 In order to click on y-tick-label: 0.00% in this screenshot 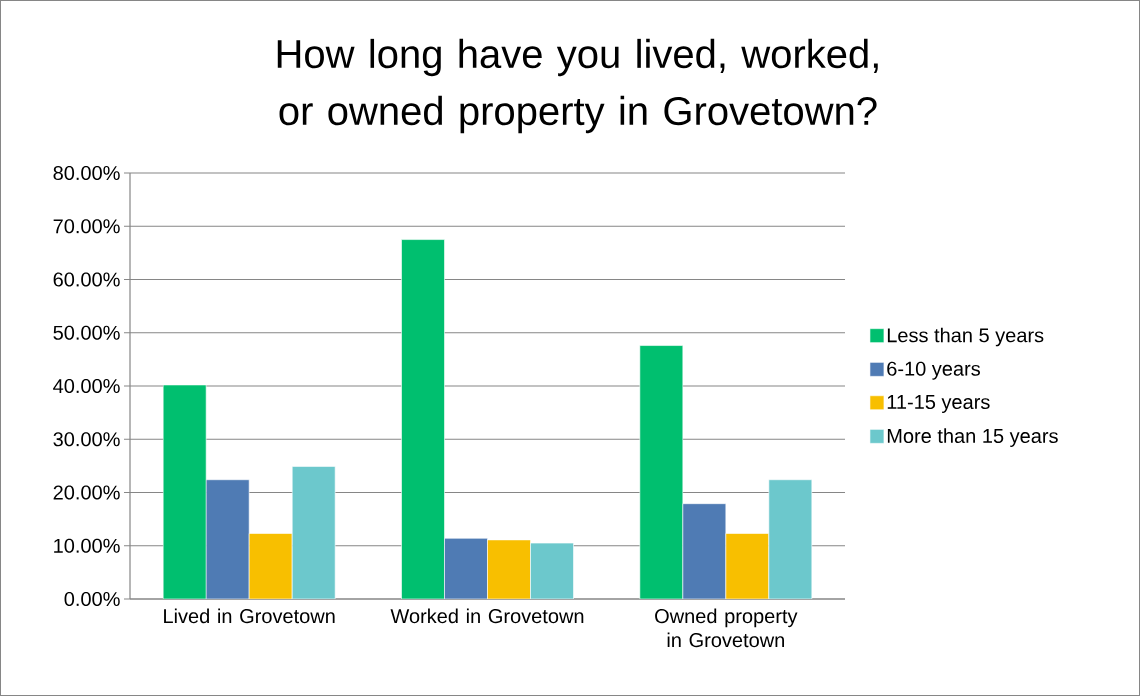, I will do `click(92, 599)`.